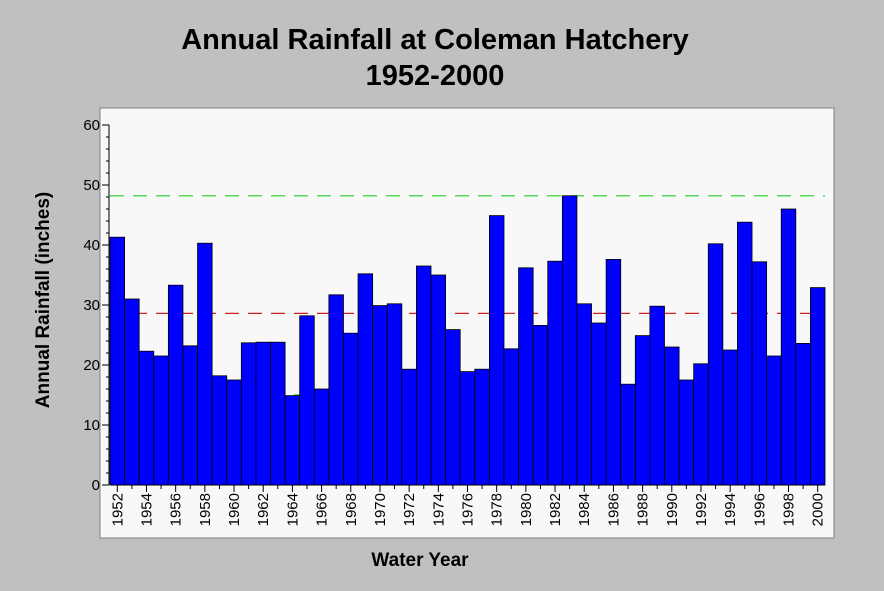  Describe the element at coordinates (569, 340) in the screenshot. I see `bar-1983` at that location.